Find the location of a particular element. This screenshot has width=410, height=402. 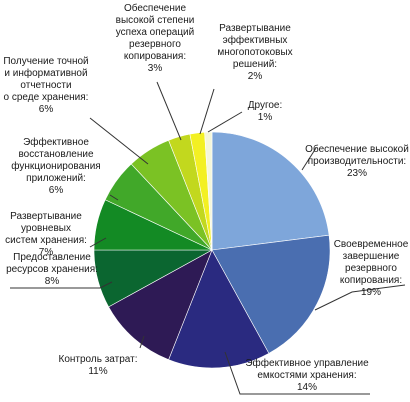

slice-label-4-line-1: ресурсов хранения: is located at coordinates (52, 269).